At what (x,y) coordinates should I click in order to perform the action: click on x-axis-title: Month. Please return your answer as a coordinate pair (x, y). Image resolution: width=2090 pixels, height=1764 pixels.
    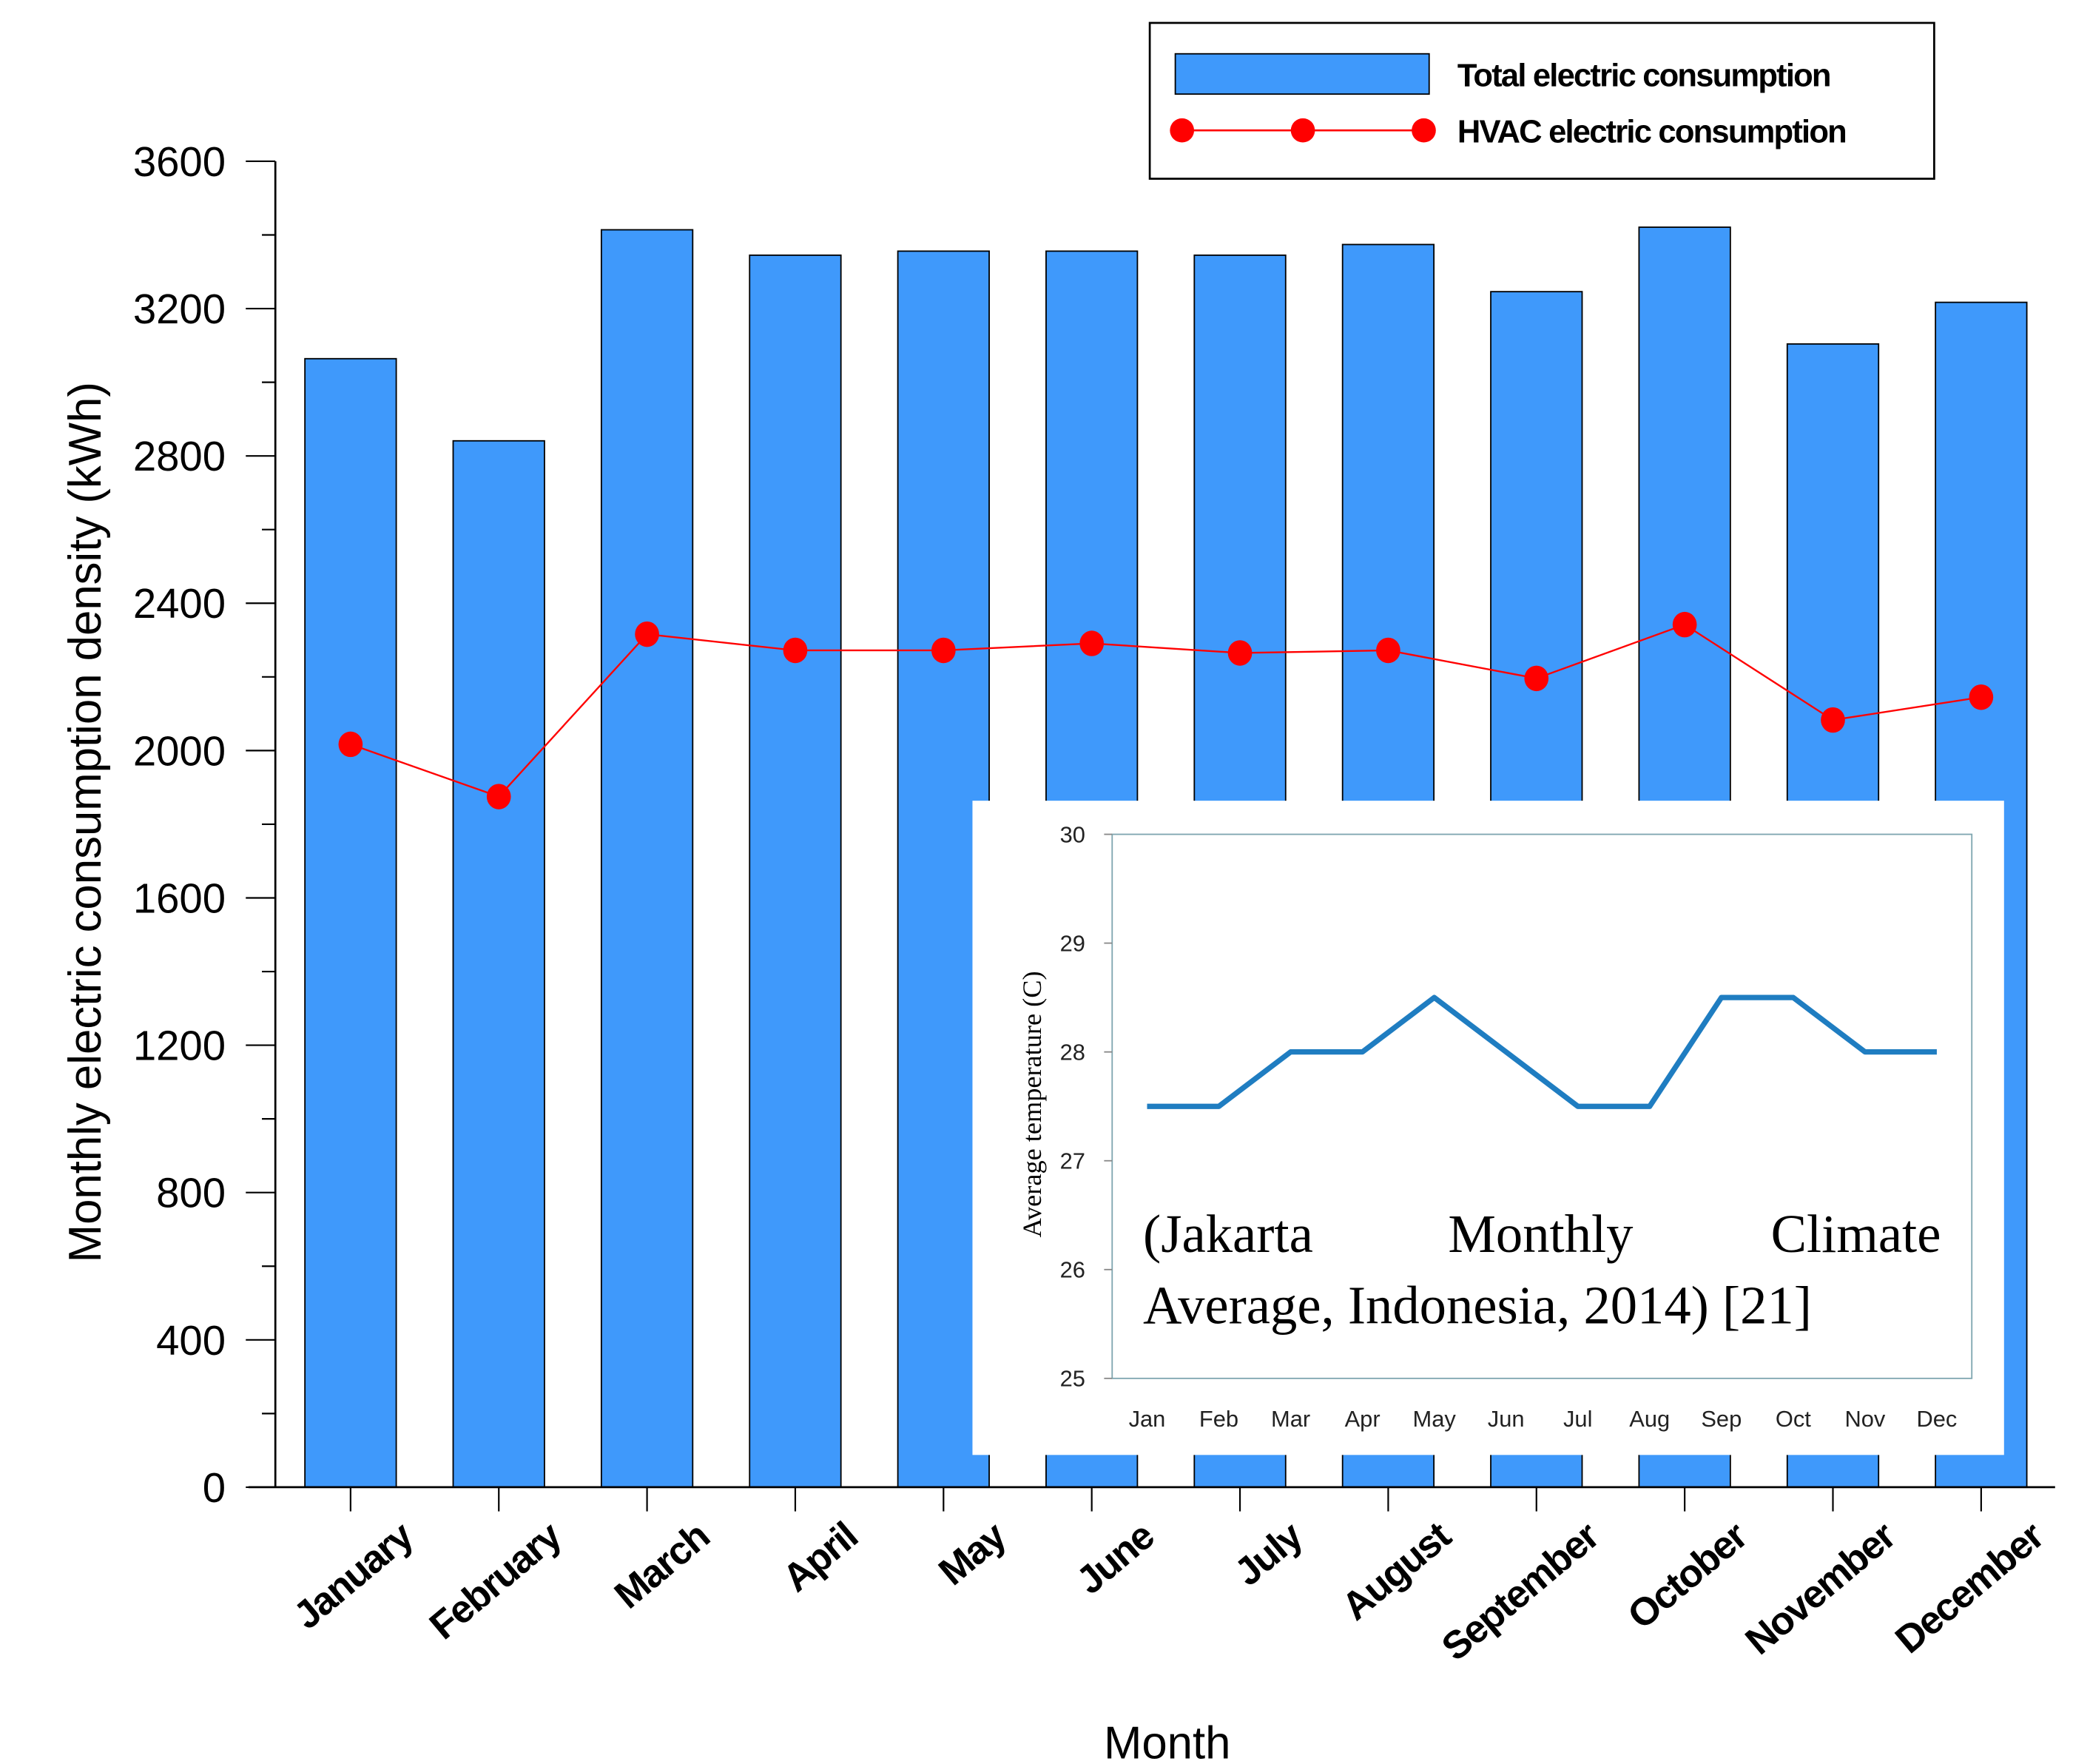
    Looking at the image, I should click on (1167, 1741).